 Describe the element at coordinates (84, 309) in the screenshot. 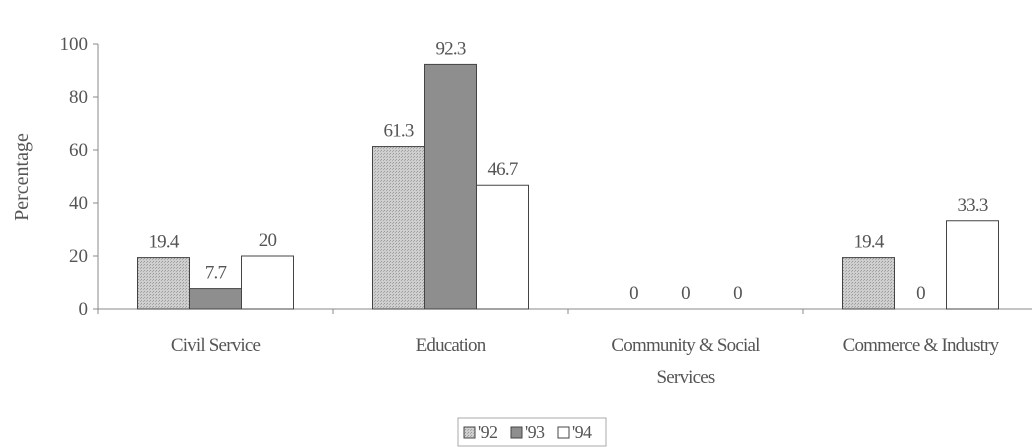

I see `y-tick-label: 0` at that location.